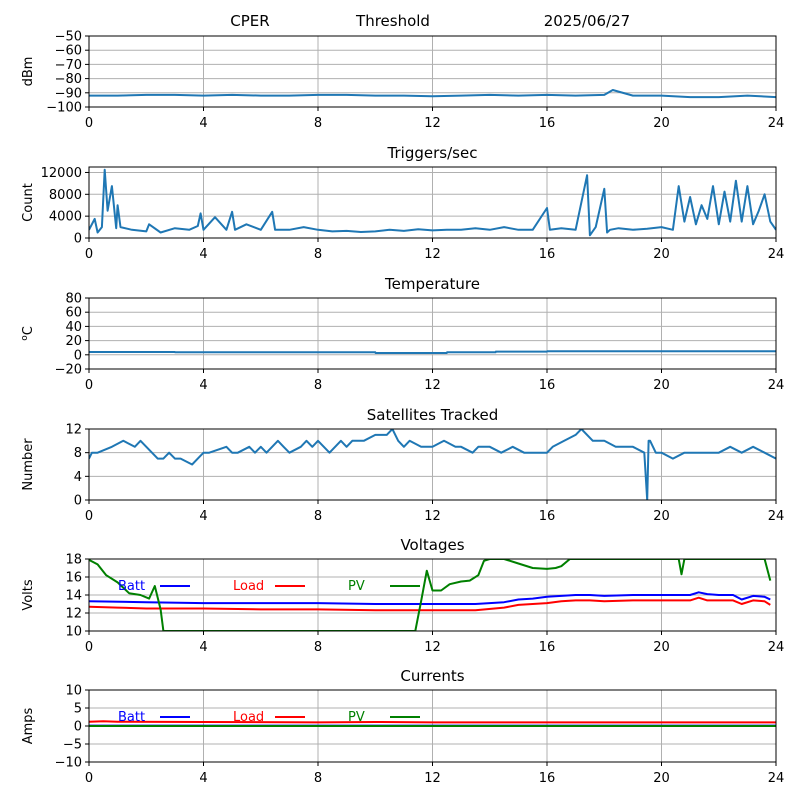 The width and height of the screenshot is (800, 800). Describe the element at coordinates (73, 560) in the screenshot. I see `y-tick-label: 18` at that location.